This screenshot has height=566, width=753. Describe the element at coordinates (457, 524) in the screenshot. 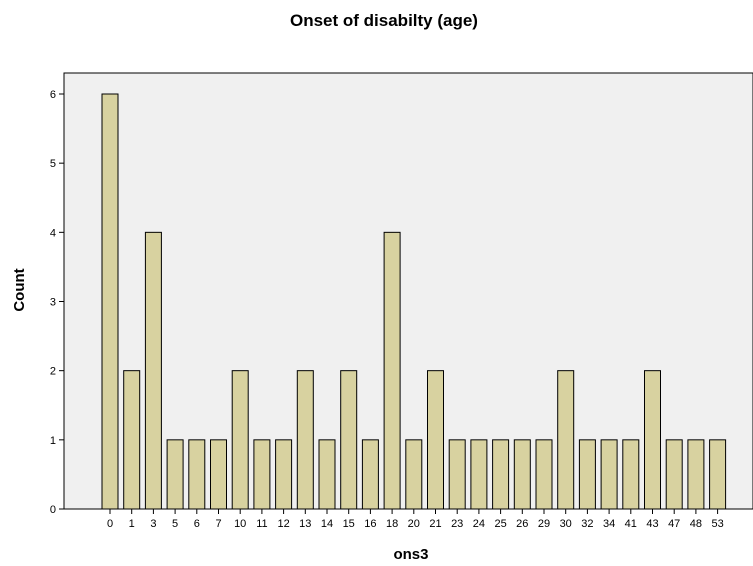

I see `x-tick-label: 23` at that location.